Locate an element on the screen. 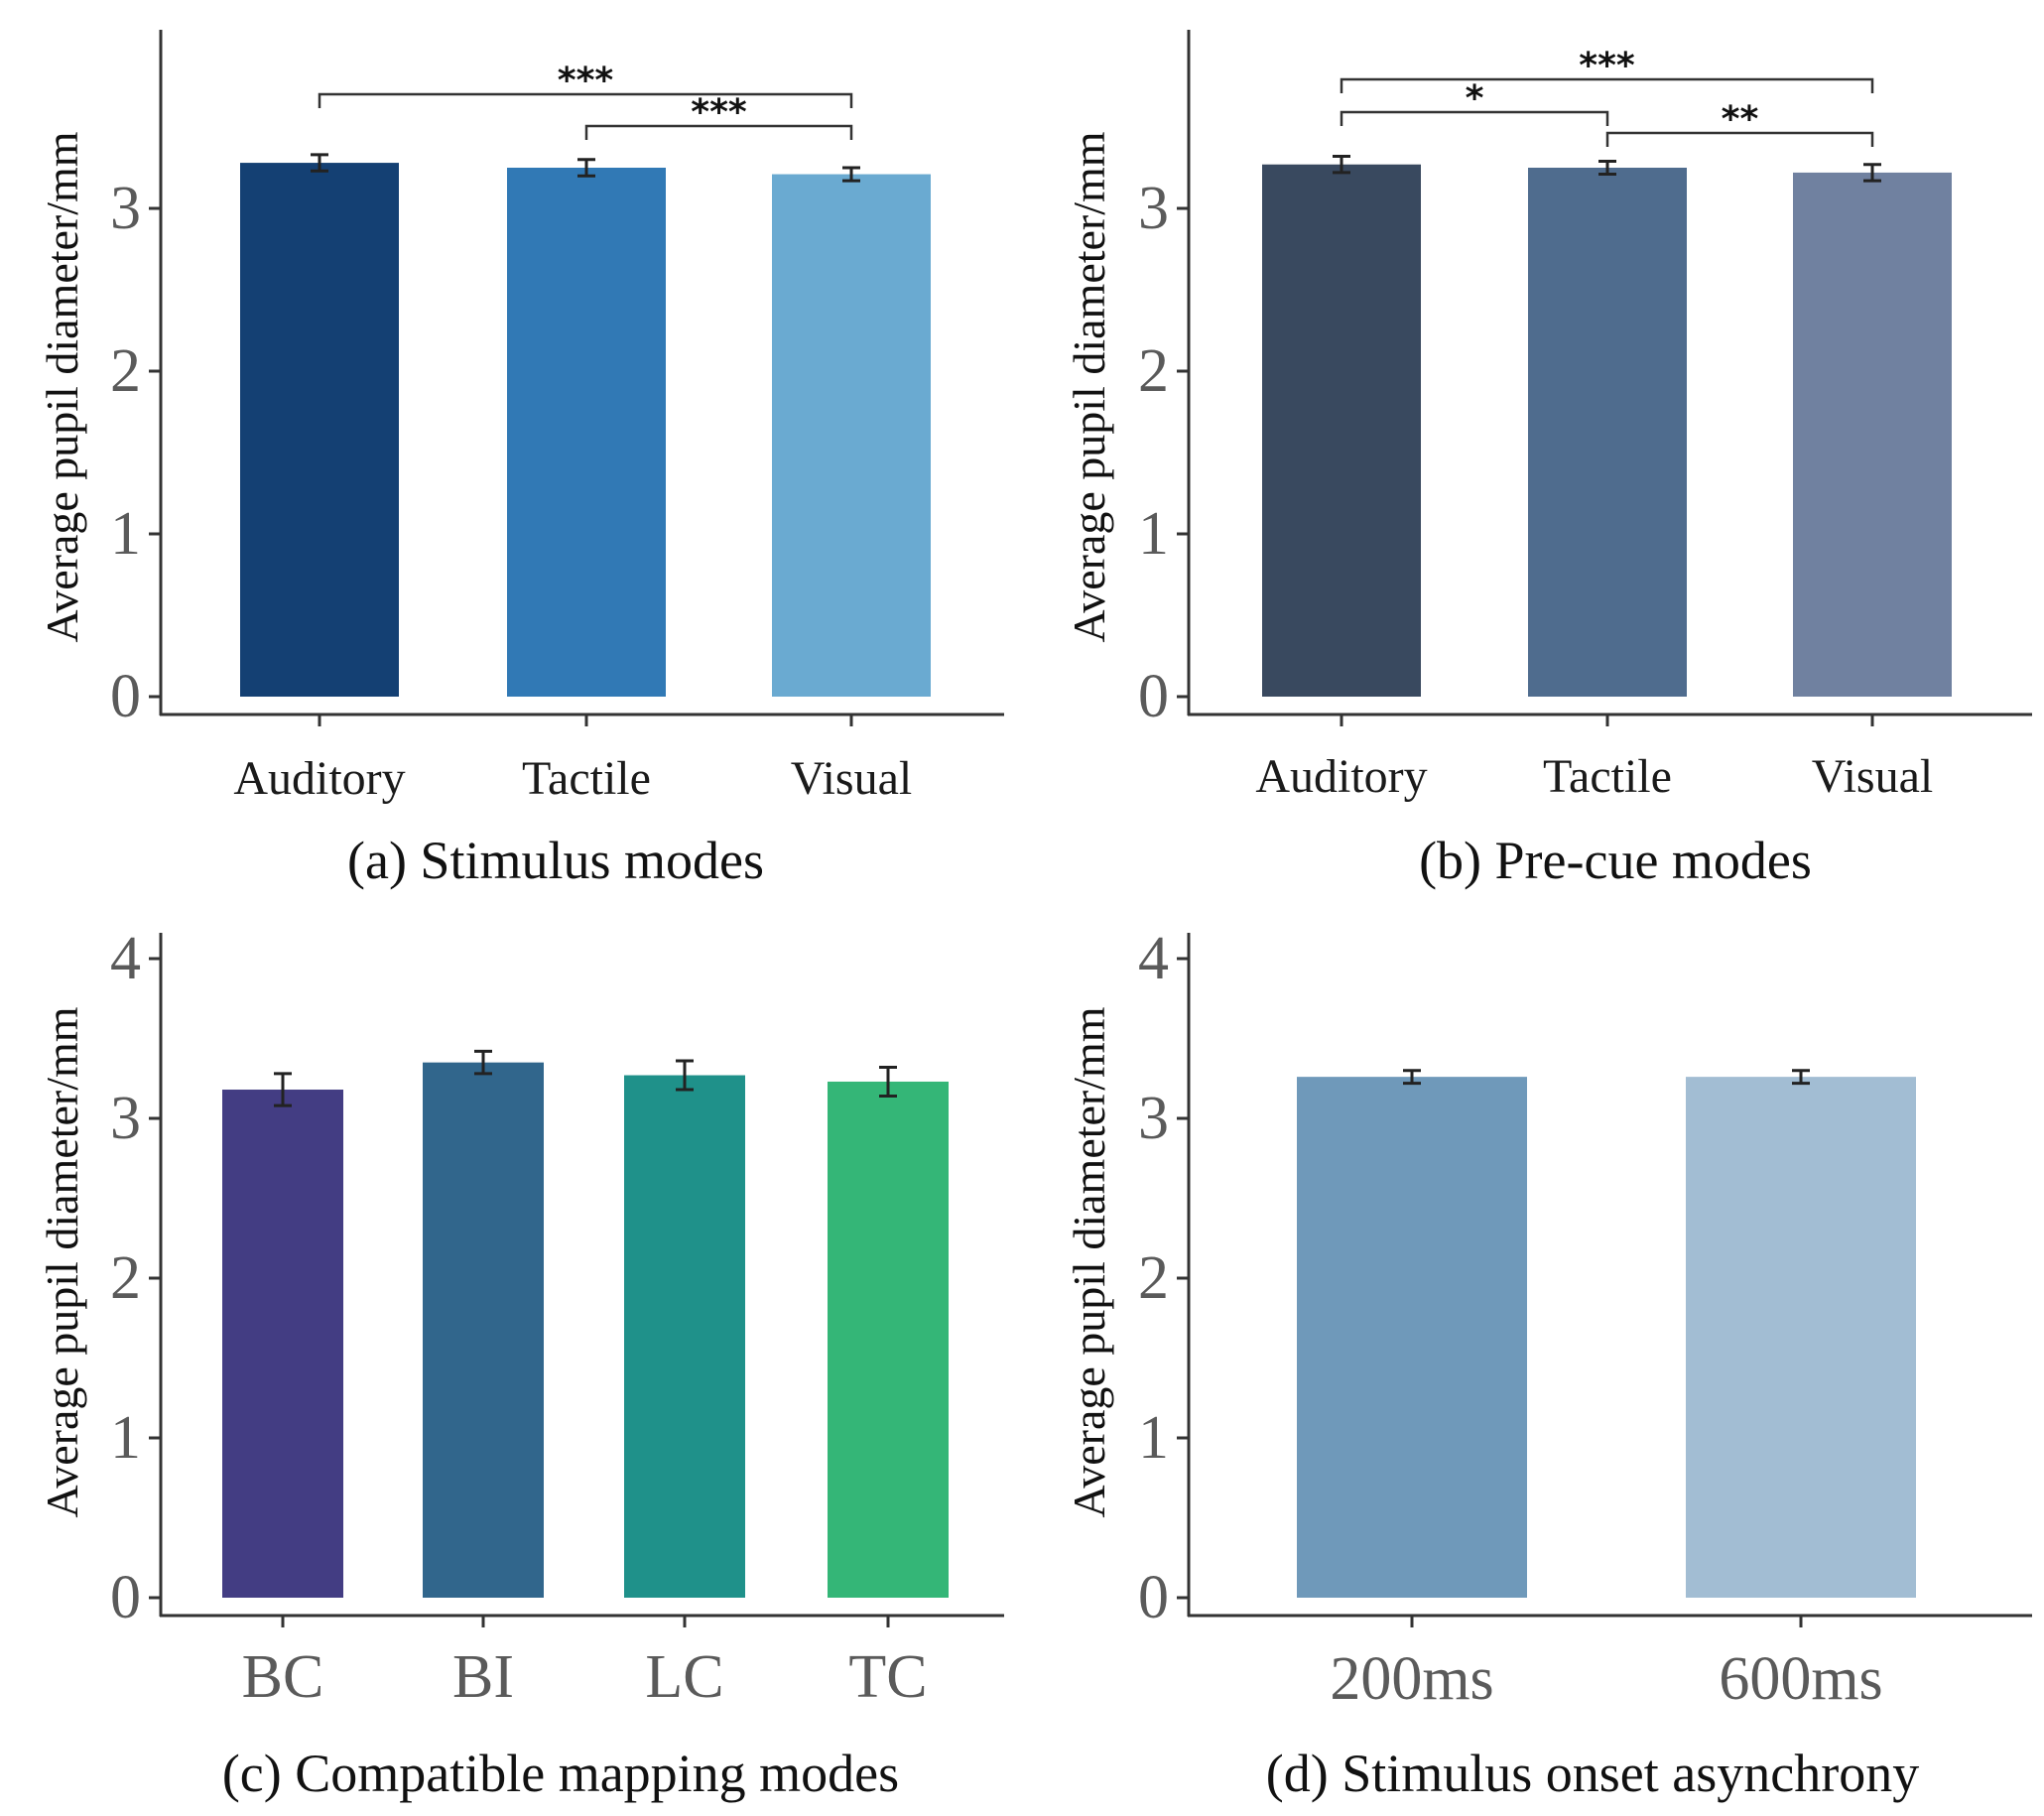 This screenshot has width=2044, height=1816. x-tick-label: TC is located at coordinates (887, 1677).